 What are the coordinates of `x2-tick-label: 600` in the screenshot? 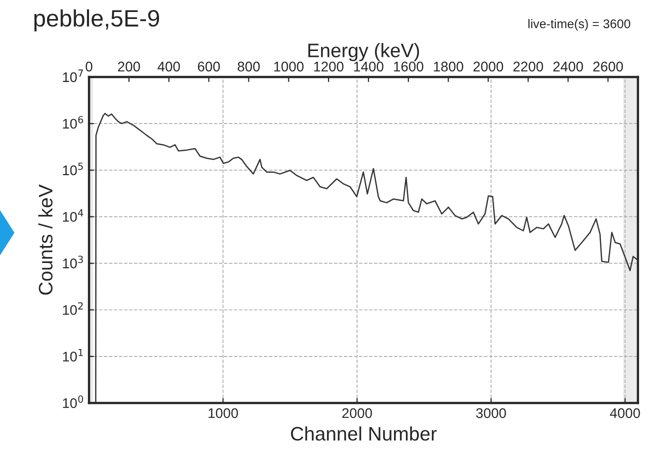 It's located at (209, 67).